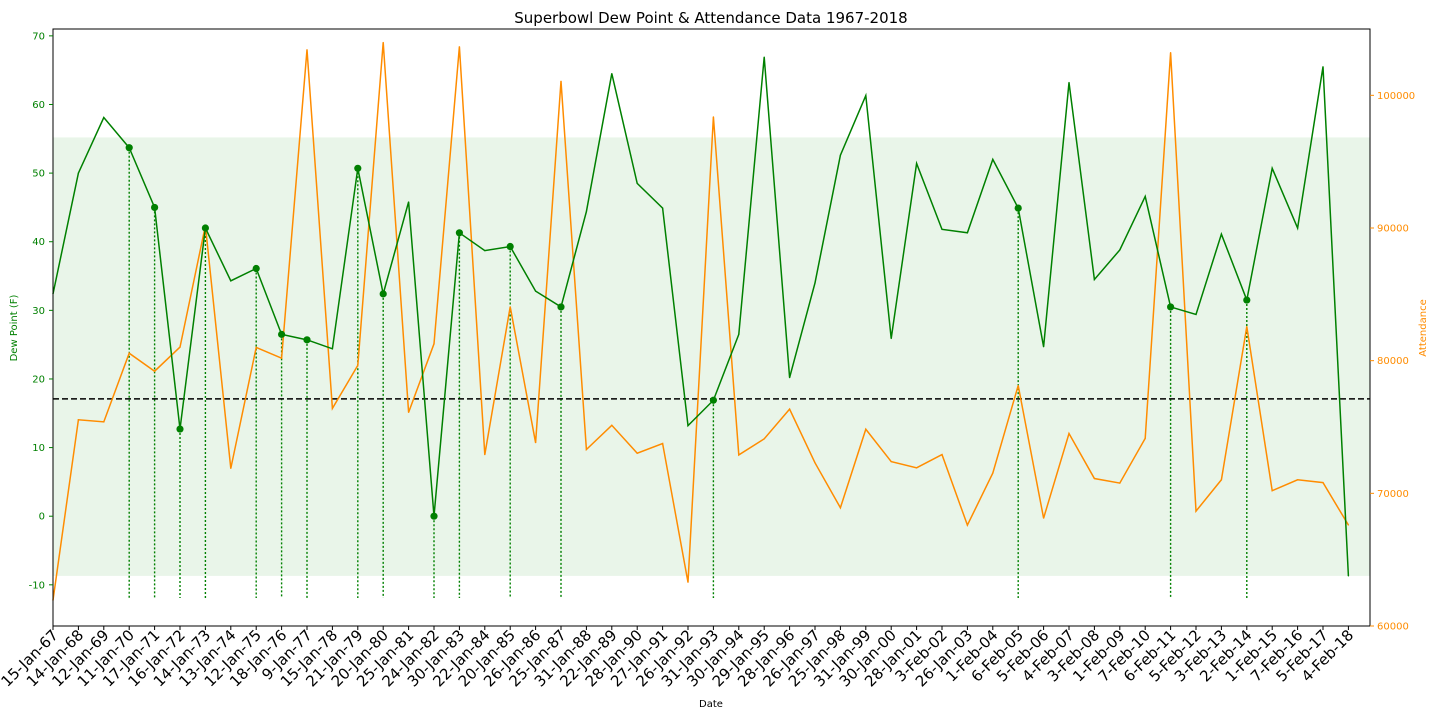 Image resolution: width=1440 pixels, height=720 pixels. Describe the element at coordinates (1396, 96) in the screenshot. I see `y-right-tick-label: 100000` at that location.